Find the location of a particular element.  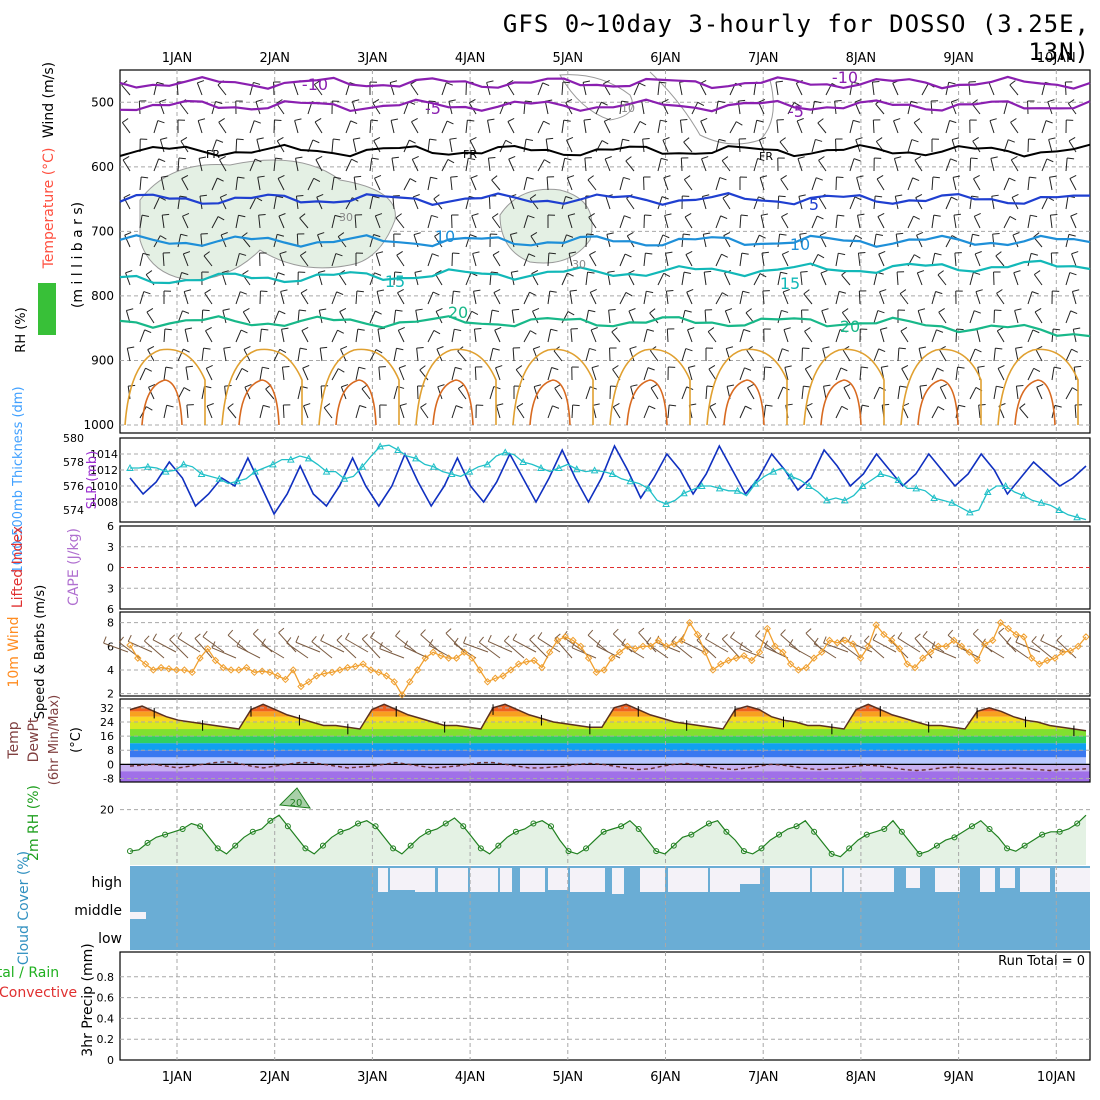

isotherm-label: 5 is located at coordinates (814, 204).